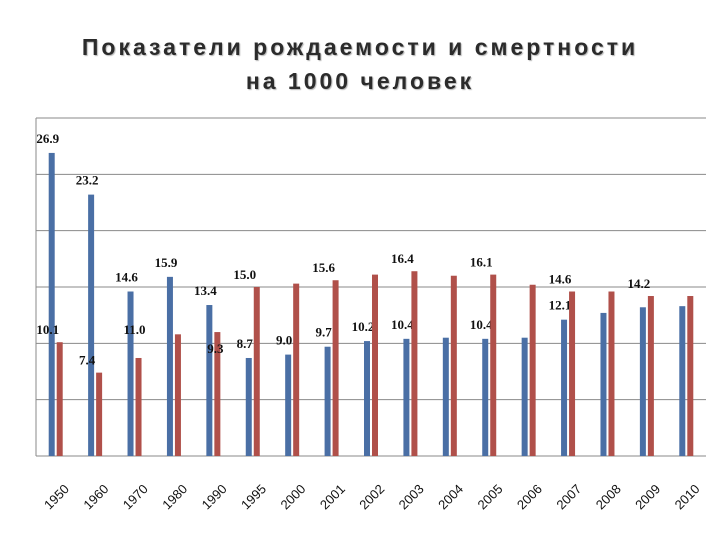 Image resolution: width=720 pixels, height=540 pixels. Describe the element at coordinates (87, 360) in the screenshot. I see `data-label: 7.4` at that location.